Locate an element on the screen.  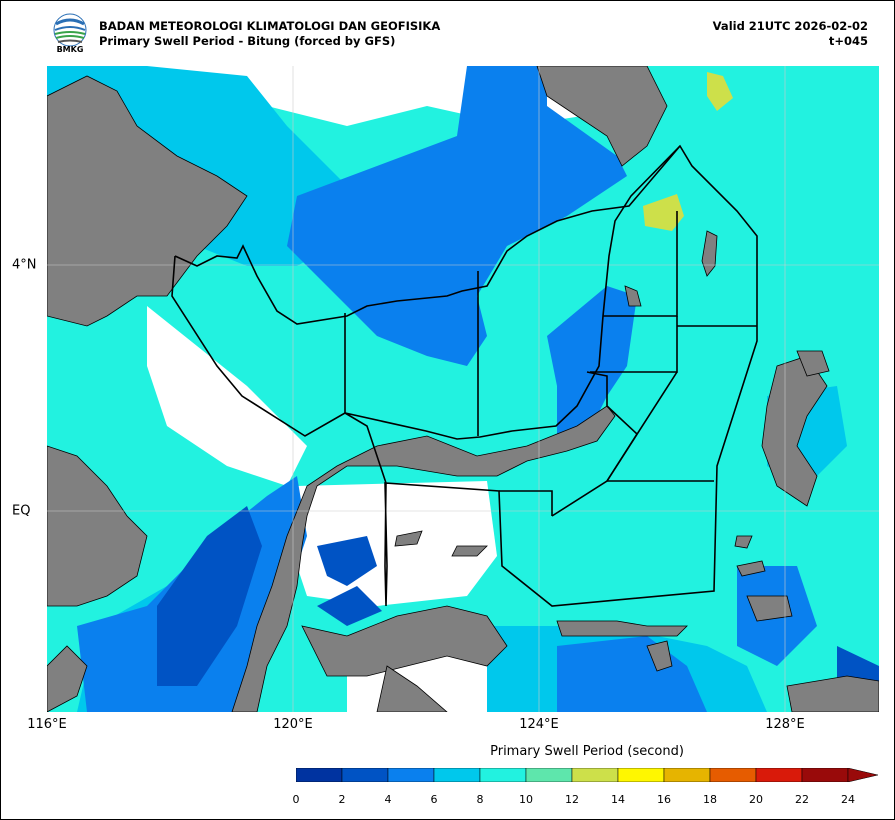
seram-island-land is located at coordinates (832, 693).